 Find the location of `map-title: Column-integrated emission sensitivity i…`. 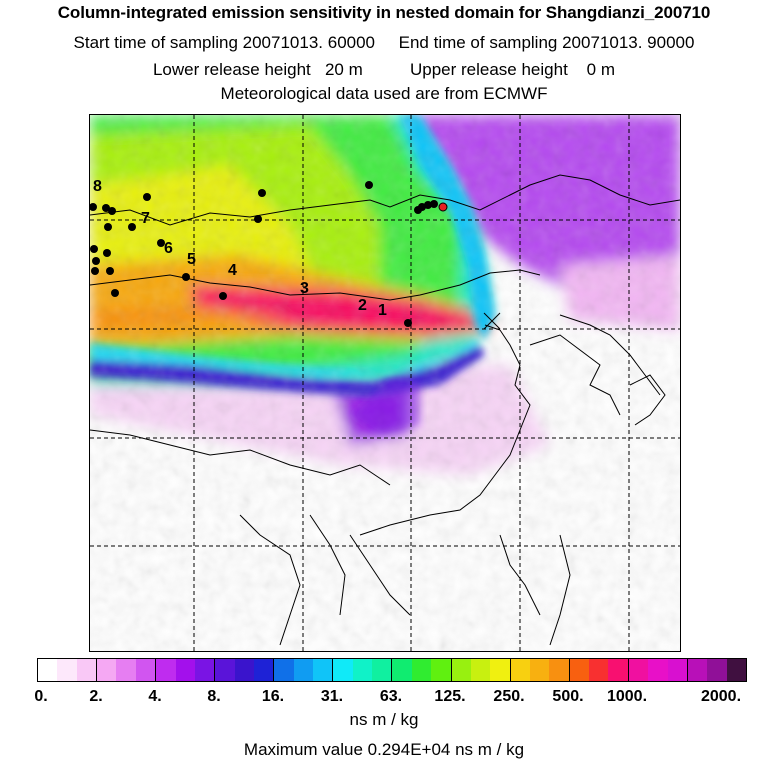

map-title: Column-integrated emission sensitivity i… is located at coordinates (384, 12).